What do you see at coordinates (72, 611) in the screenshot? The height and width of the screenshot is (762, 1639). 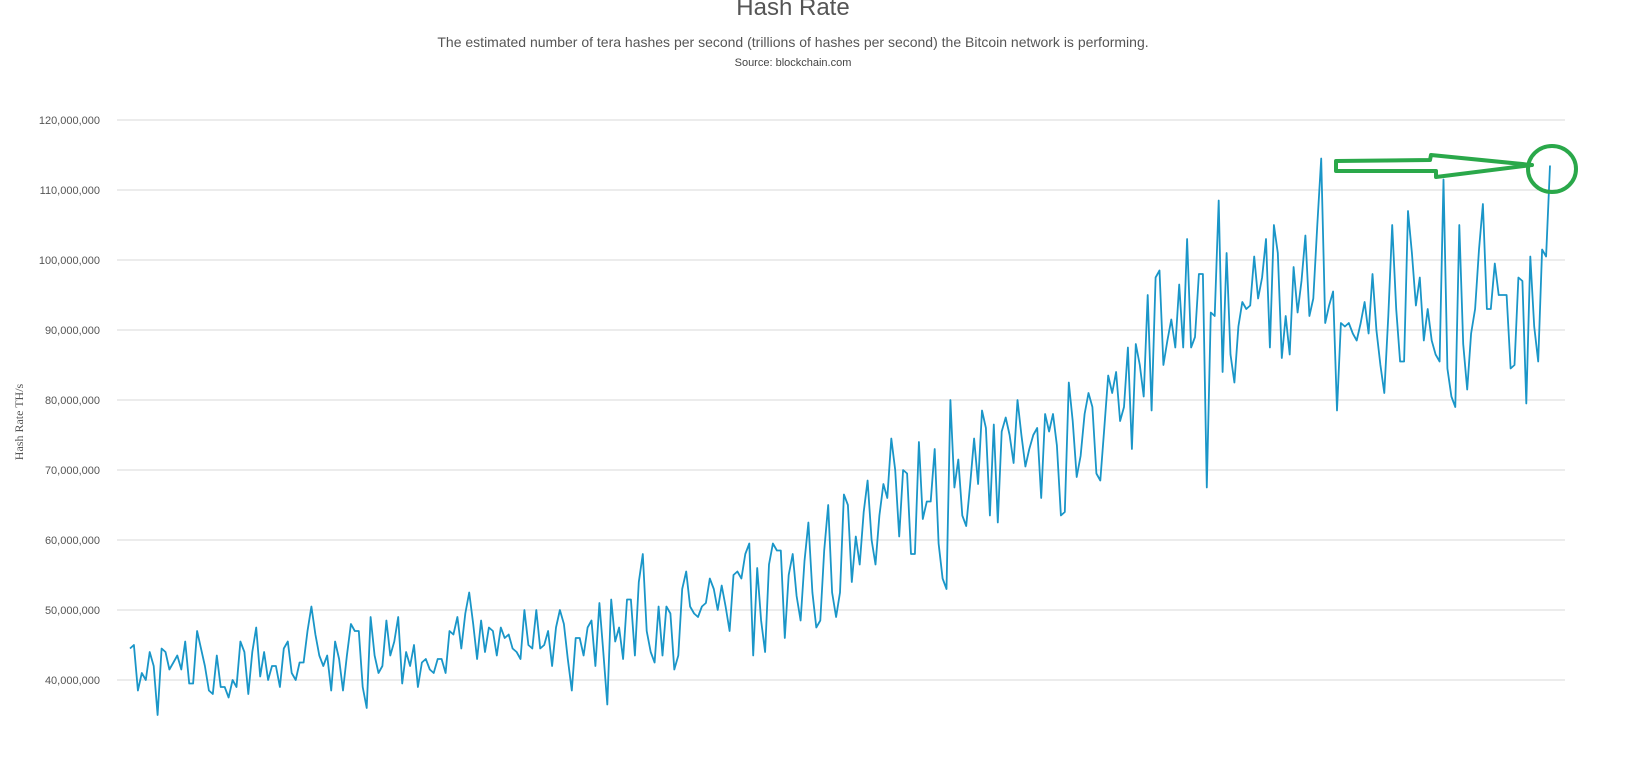 I see `y-tick-label: 50,000,000` at bounding box center [72, 611].